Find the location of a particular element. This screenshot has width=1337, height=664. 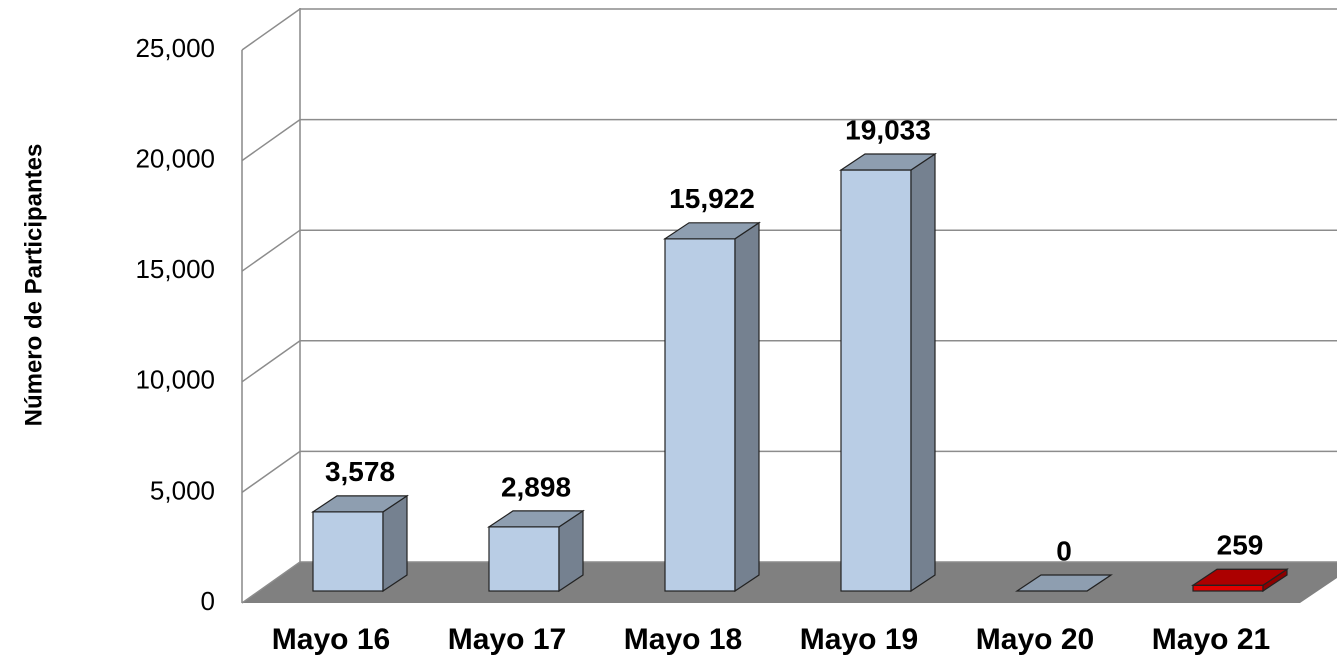

x-tick-label: Mayo 19 is located at coordinates (859, 639).